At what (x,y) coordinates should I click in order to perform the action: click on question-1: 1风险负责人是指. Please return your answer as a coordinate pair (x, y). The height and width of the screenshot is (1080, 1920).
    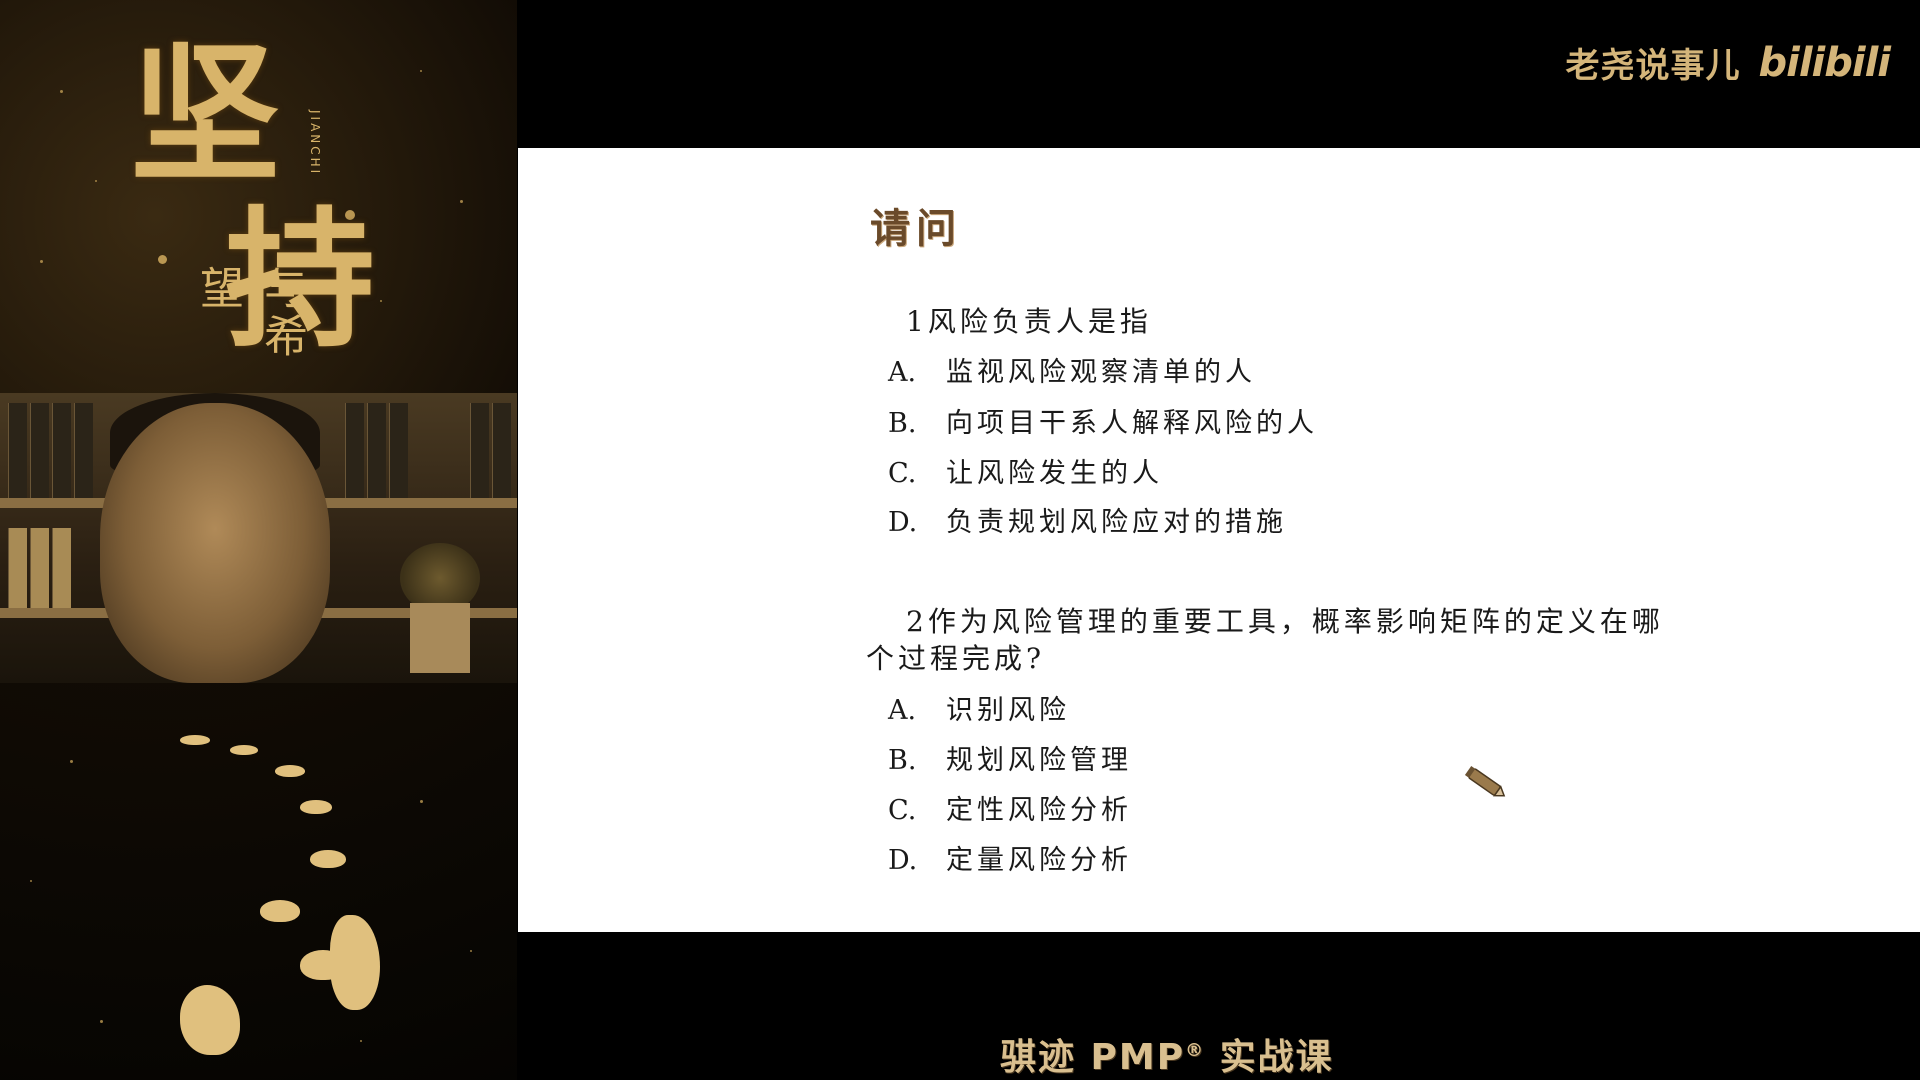
    Looking at the image, I should click on (1029, 320).